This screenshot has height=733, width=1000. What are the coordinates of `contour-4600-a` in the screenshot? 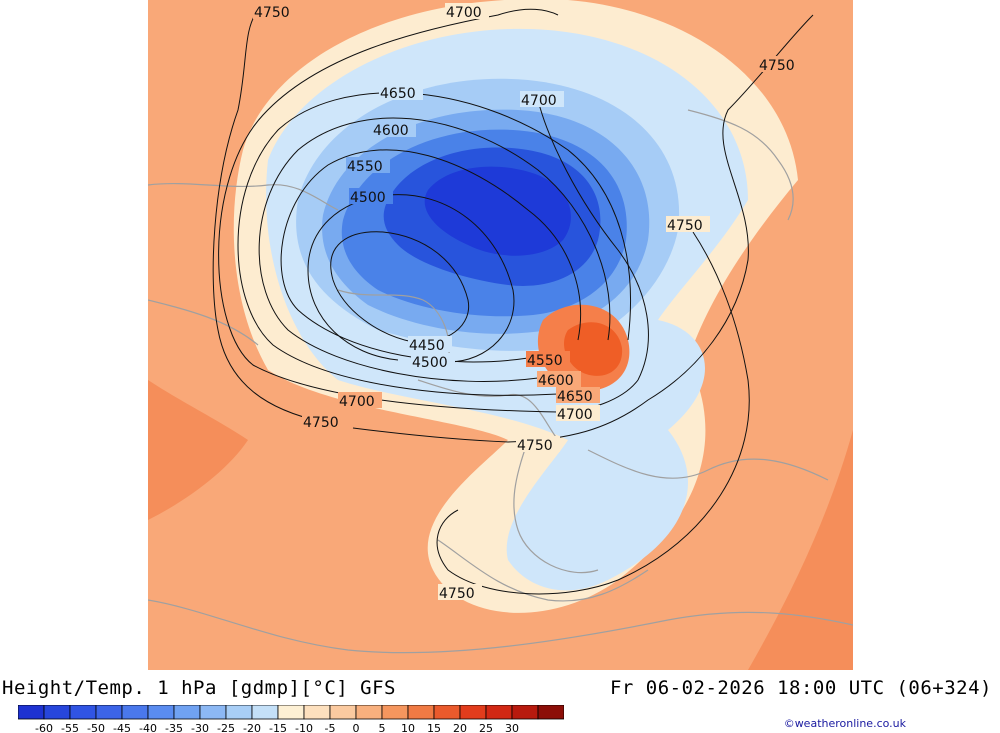 It's located at (434, 249).